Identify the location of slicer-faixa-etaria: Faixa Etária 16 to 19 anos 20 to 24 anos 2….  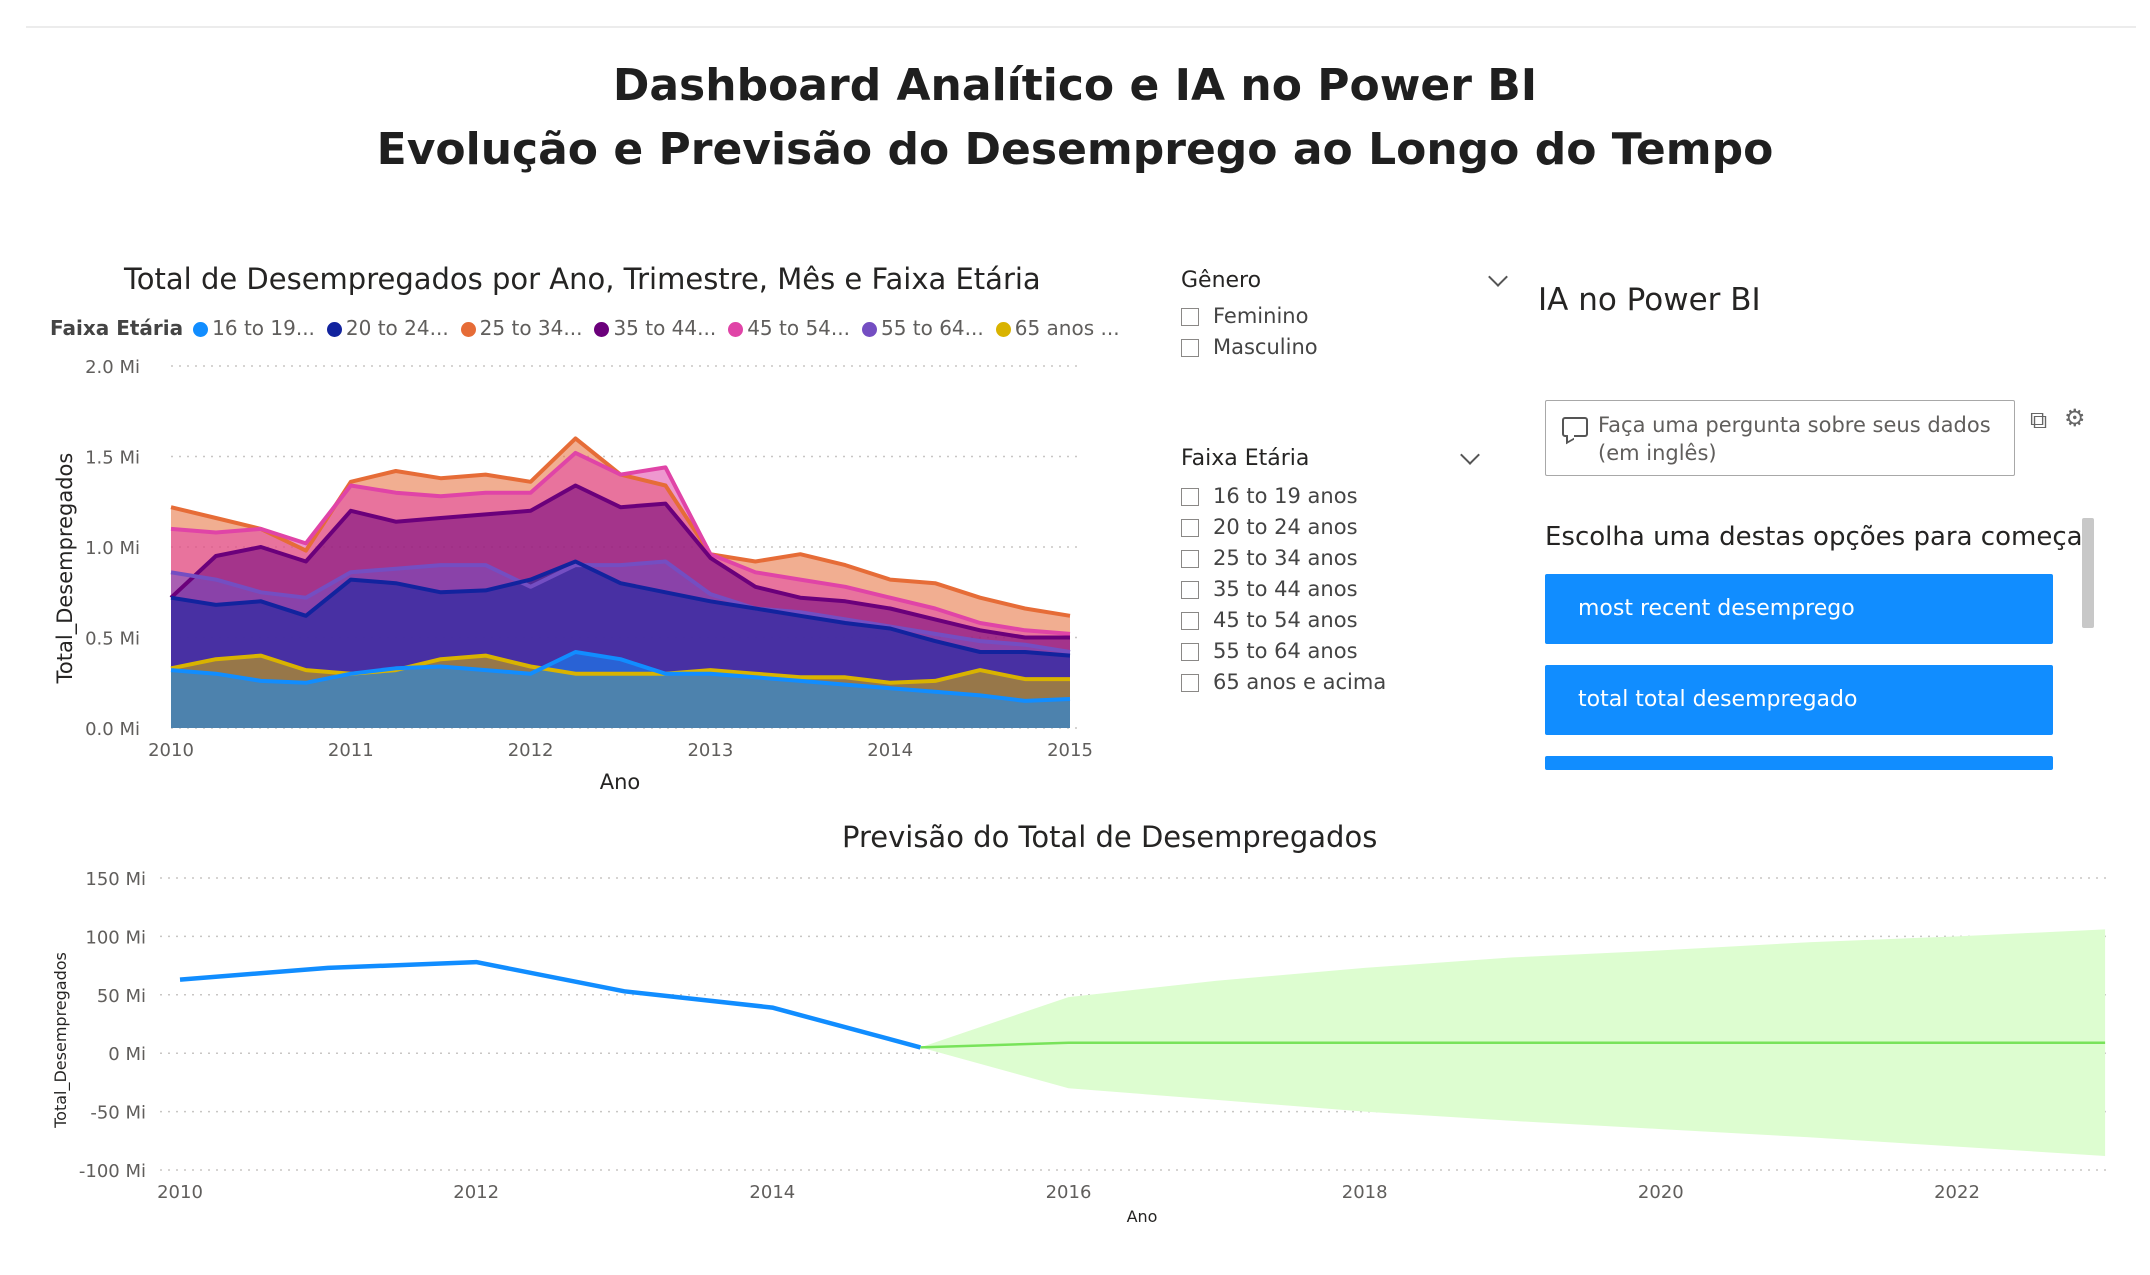
(1336, 571).